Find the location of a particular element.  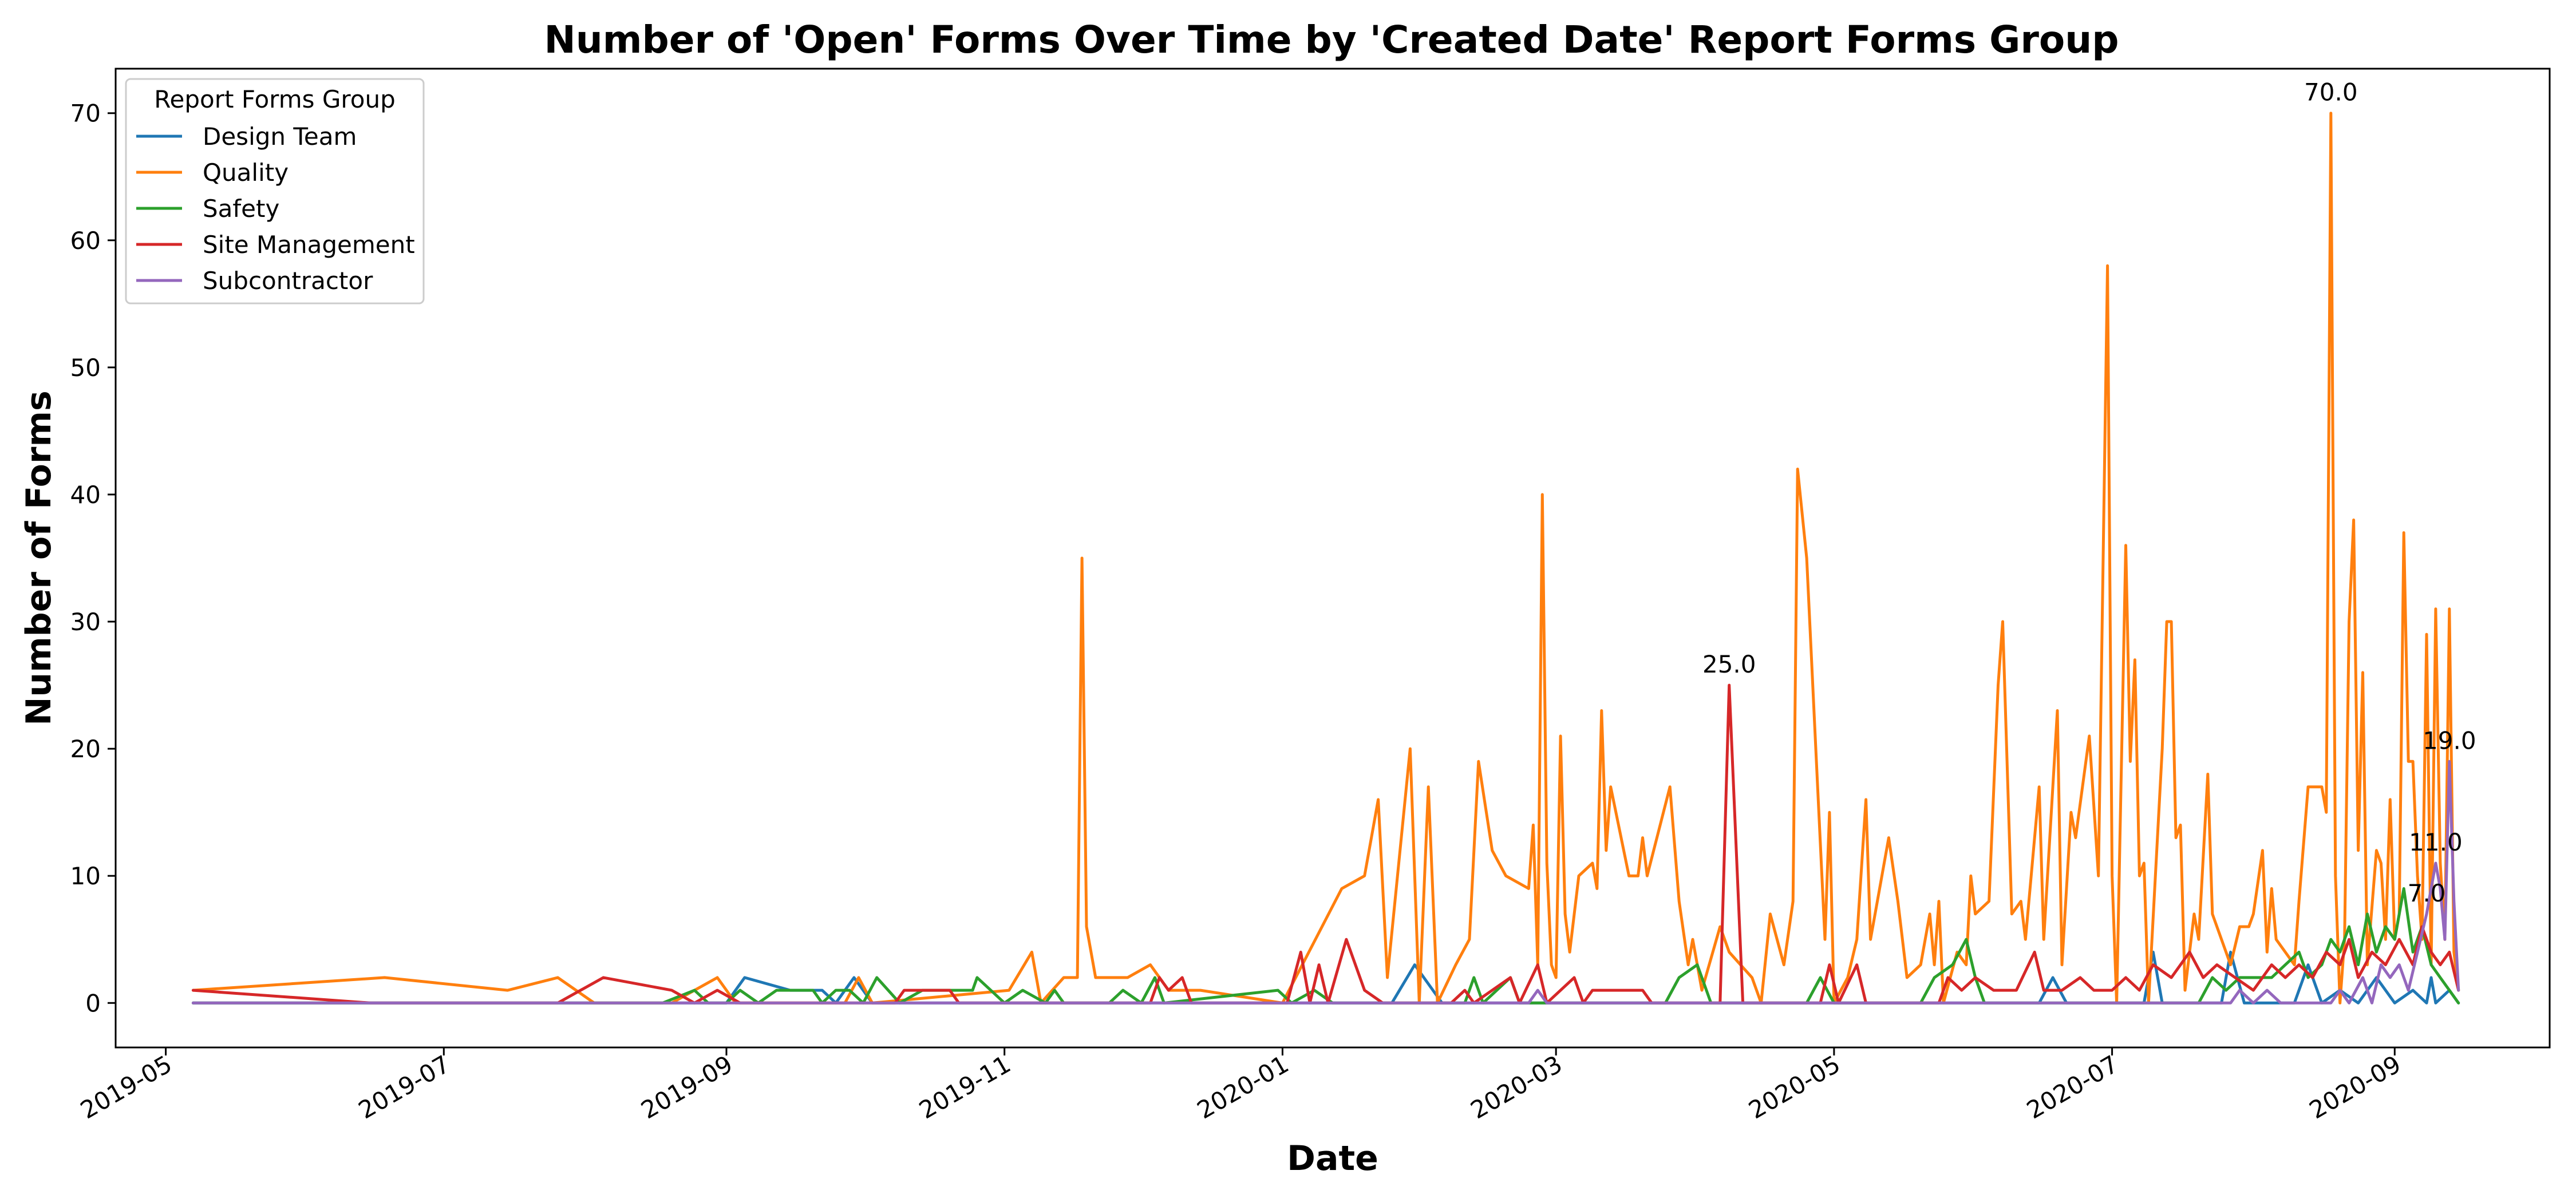

x-tick-label: 2020-05 is located at coordinates (1794, 1087).